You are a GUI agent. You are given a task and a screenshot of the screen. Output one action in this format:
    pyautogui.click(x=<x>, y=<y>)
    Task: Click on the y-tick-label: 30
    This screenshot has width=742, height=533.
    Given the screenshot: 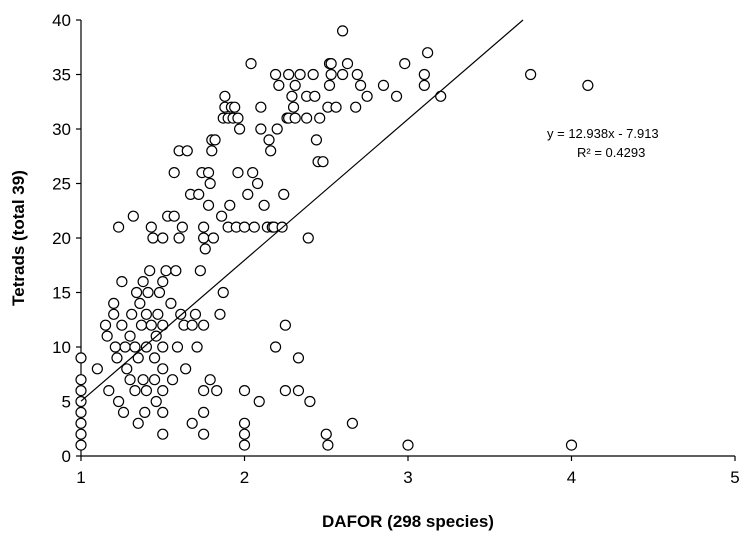 What is the action you would take?
    pyautogui.click(x=61, y=129)
    